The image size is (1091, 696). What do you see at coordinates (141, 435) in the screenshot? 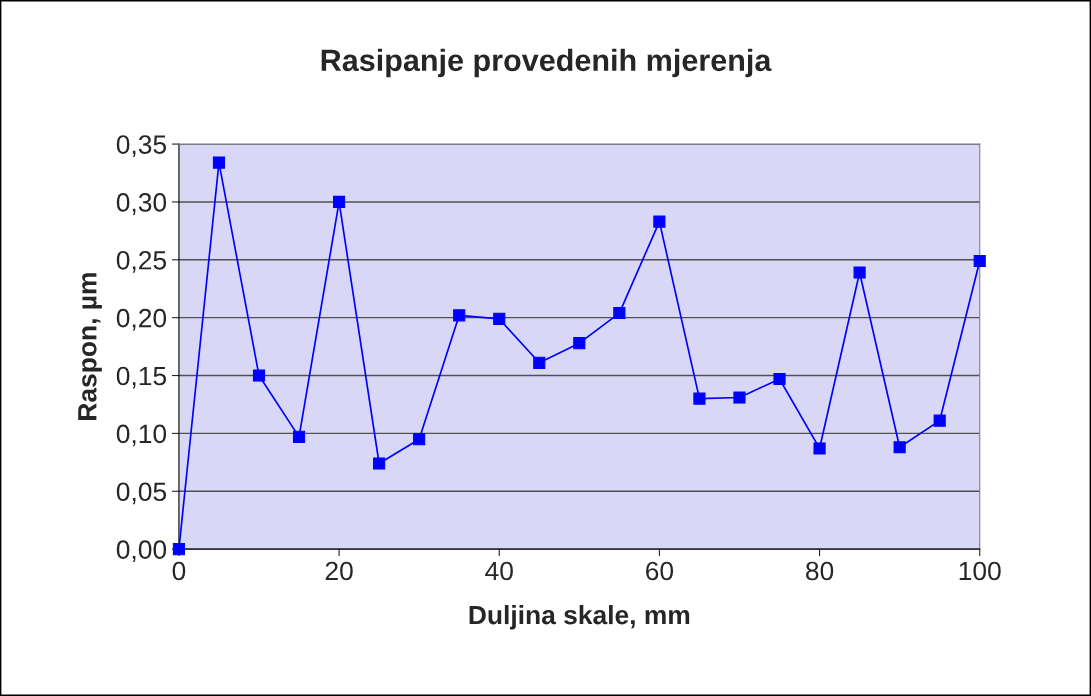
I see `y-tick-label: 0,10` at bounding box center [141, 435].